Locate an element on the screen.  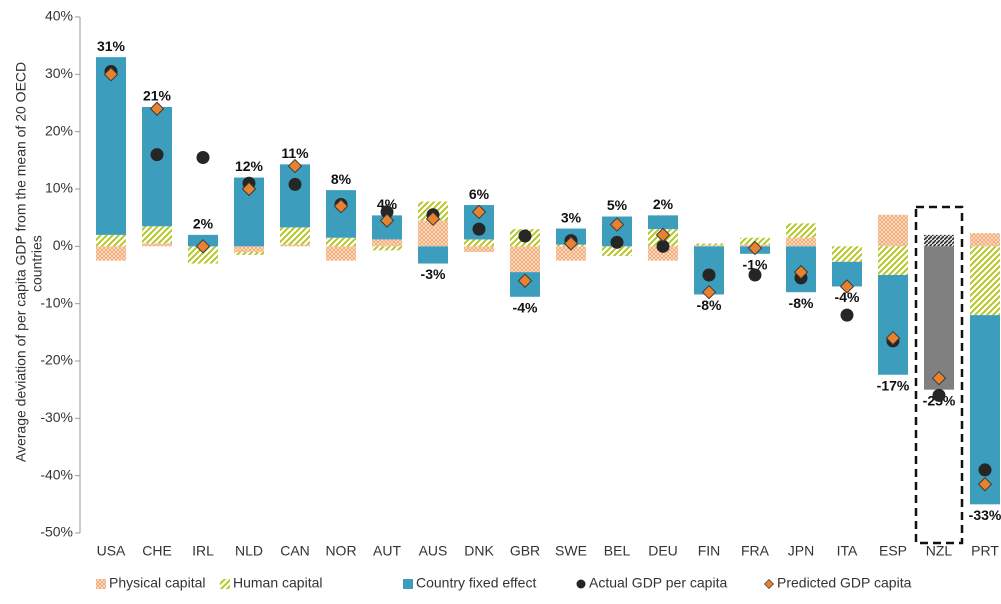
data-label: 6% is located at coordinates (479, 194).